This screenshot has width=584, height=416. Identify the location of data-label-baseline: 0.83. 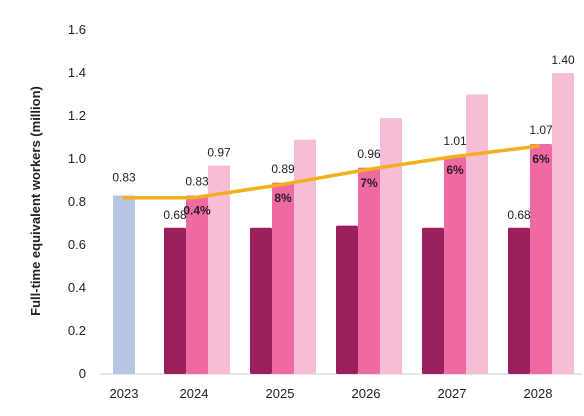
(124, 178).